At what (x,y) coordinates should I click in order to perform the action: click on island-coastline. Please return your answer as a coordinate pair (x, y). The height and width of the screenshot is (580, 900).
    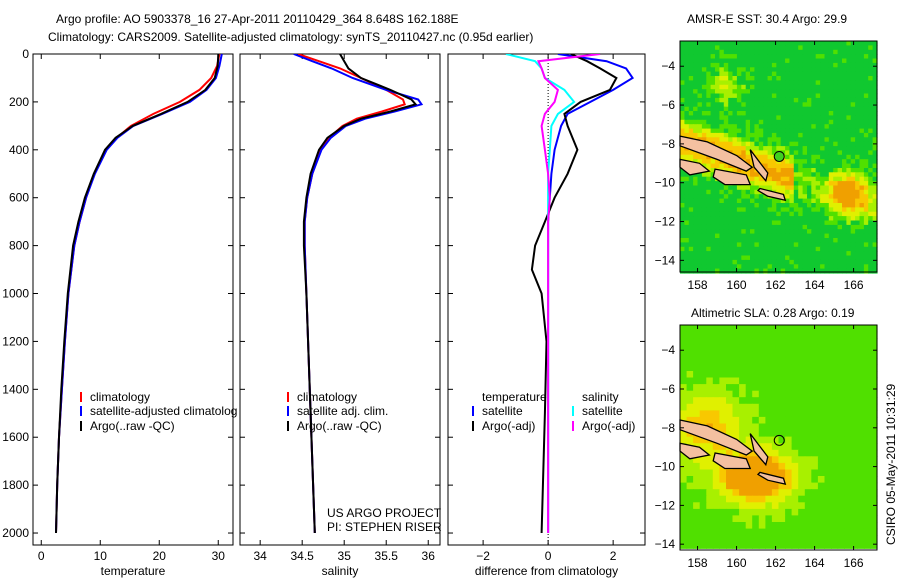
    Looking at the image, I should click on (732, 177).